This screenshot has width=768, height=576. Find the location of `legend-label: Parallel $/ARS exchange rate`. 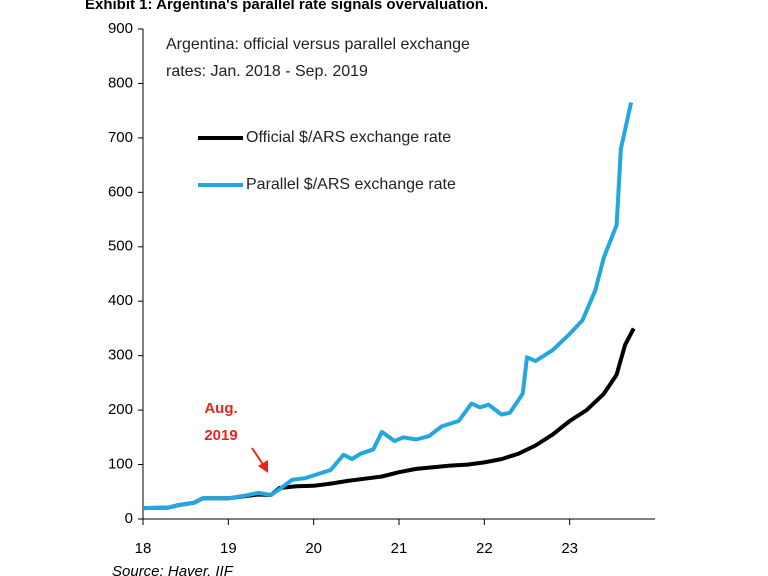

legend-label: Parallel $/ARS exchange rate is located at coordinates (351, 184).